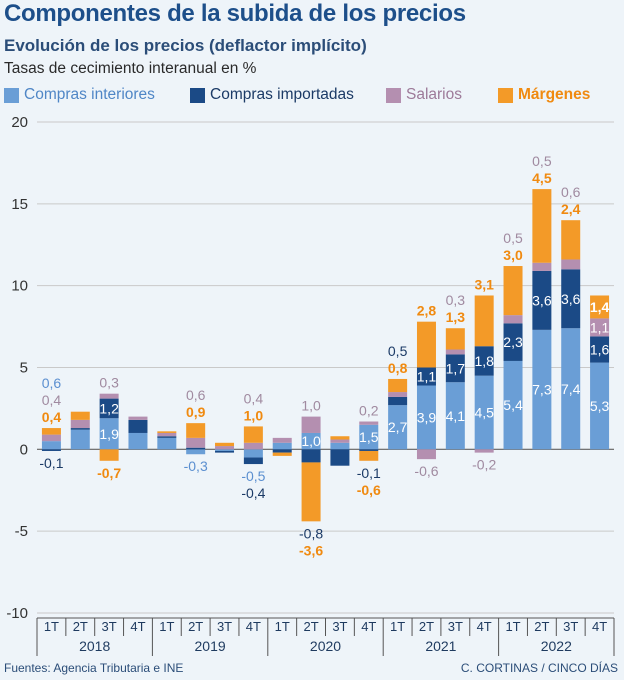 This screenshot has height=680, width=624. What do you see at coordinates (398, 368) in the screenshot?
I see `data-label: 0,8` at bounding box center [398, 368].